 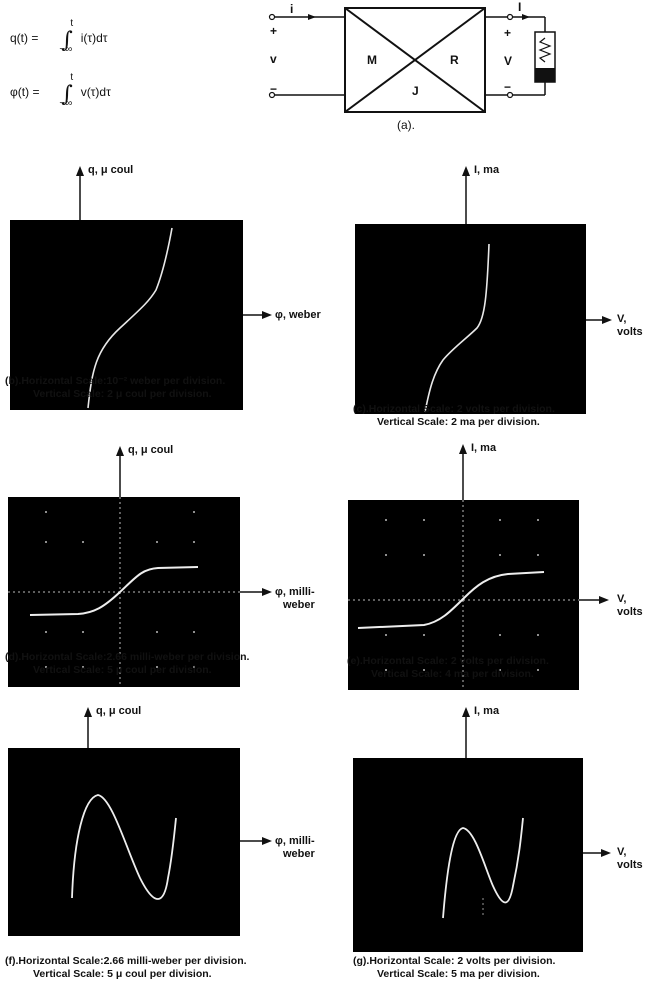 I want to click on caption-e-line2: Vertical Scale: 4 ma per division., so click(x=452, y=674).